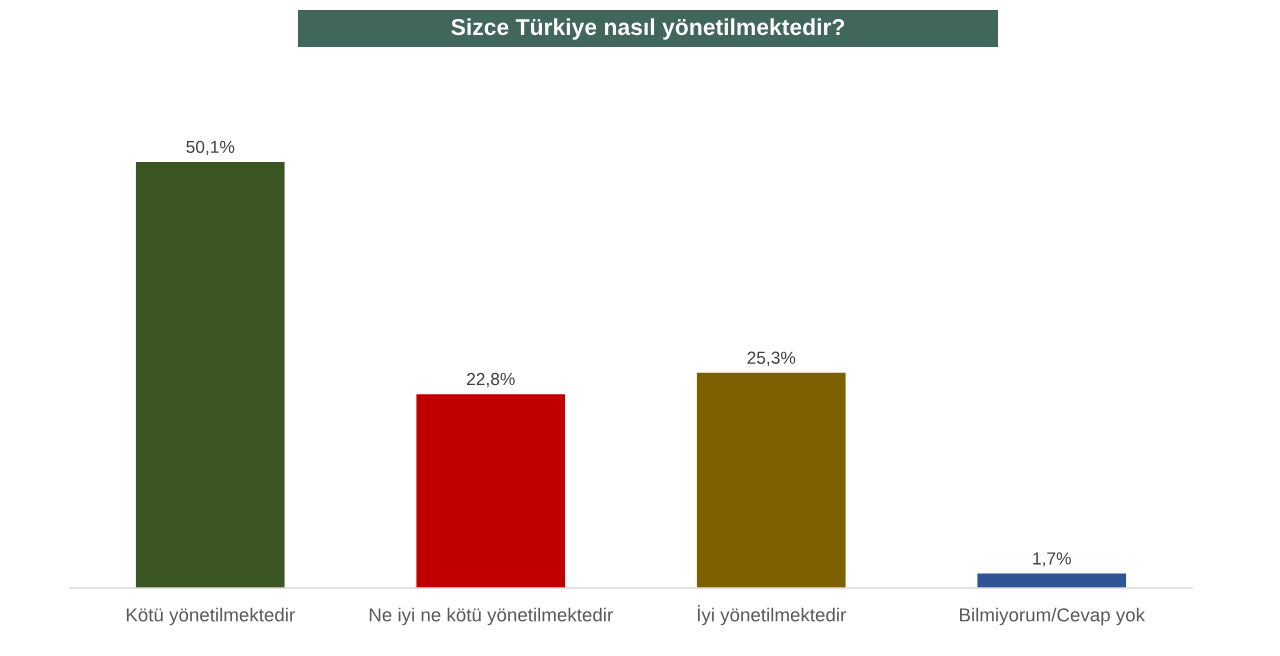  Describe the element at coordinates (491, 616) in the screenshot. I see `x-tick-label: Ne iyi ne kötü yönetilmektedir` at that location.